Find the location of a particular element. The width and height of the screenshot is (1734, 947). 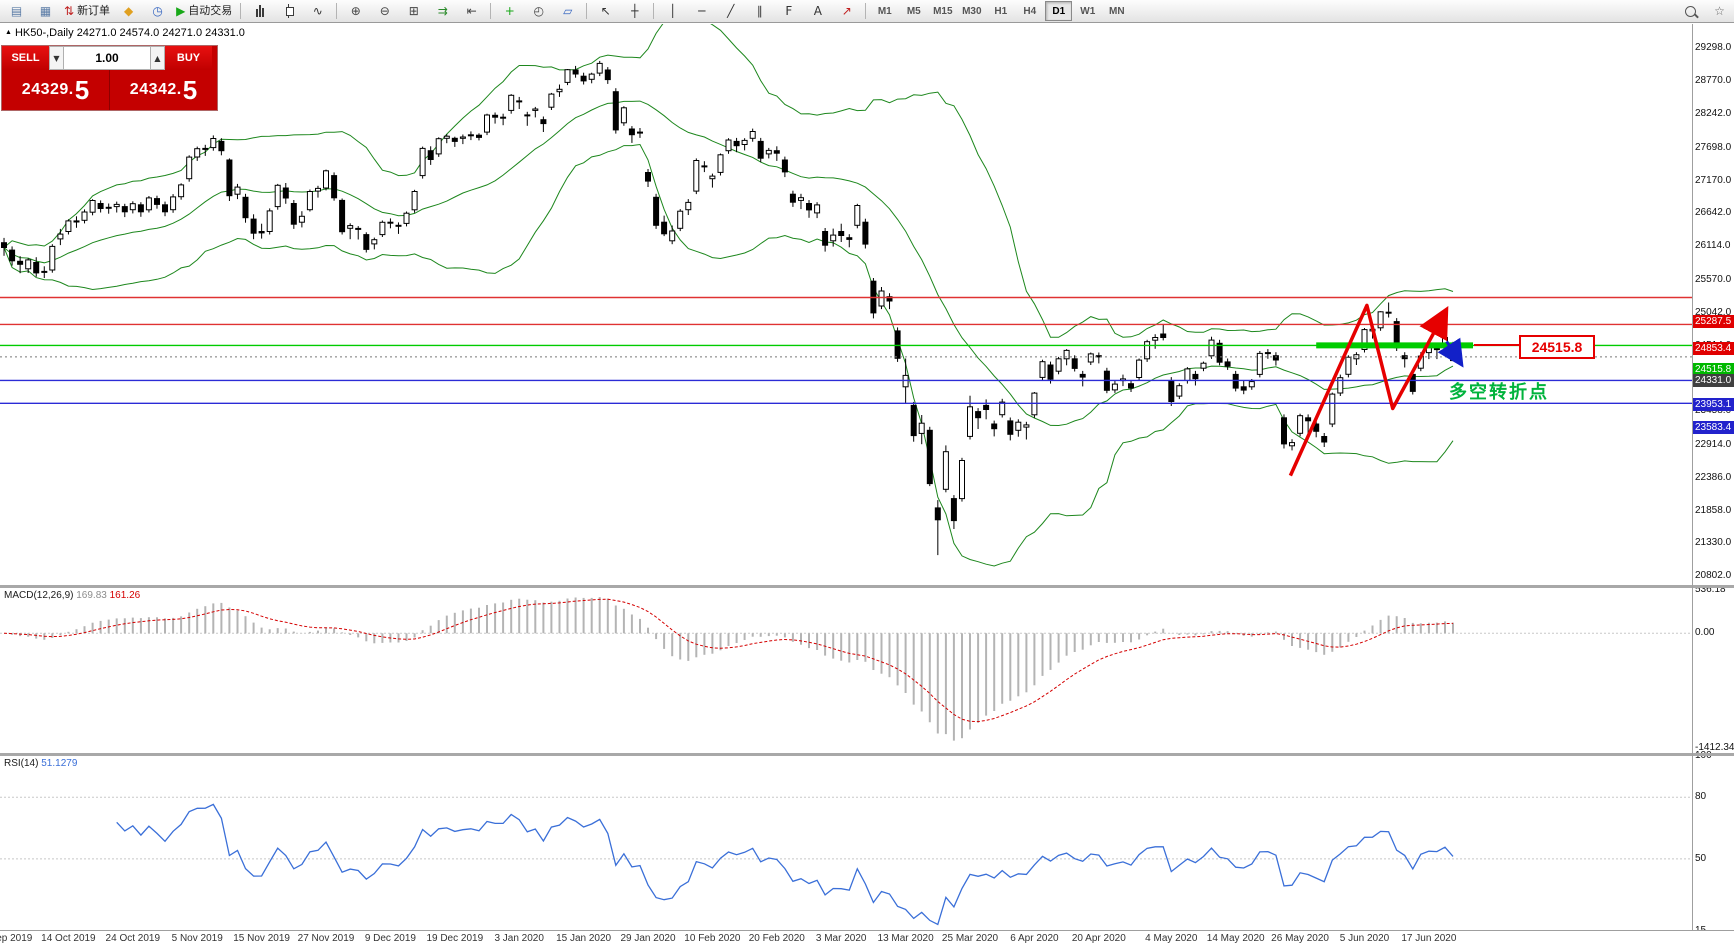

volume-decrease-button: ▼ is located at coordinates (56, 58).